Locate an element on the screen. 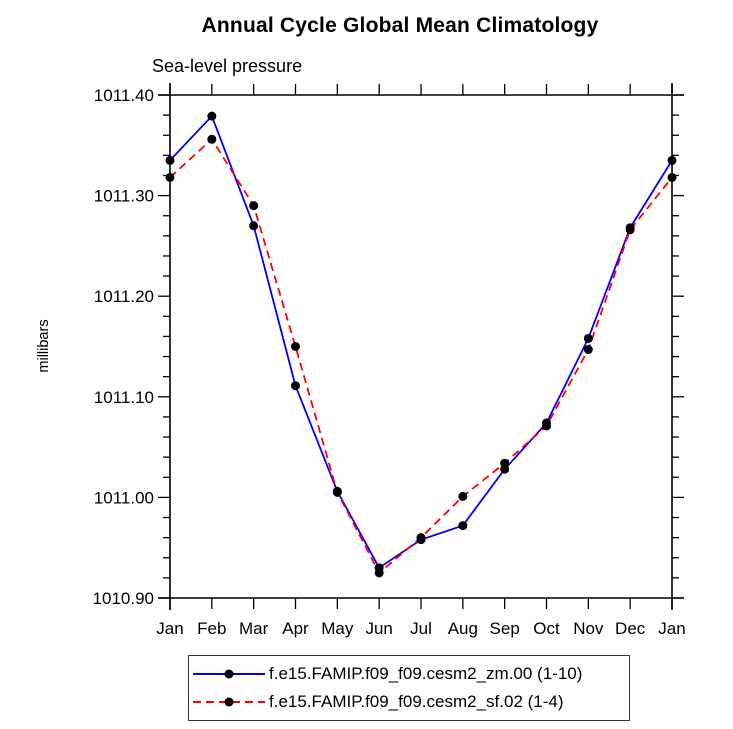  legend-label-zm00: f.e15.FAMIP.f09_f09.cesm2_zm.00 (1-10) is located at coordinates (426, 673).